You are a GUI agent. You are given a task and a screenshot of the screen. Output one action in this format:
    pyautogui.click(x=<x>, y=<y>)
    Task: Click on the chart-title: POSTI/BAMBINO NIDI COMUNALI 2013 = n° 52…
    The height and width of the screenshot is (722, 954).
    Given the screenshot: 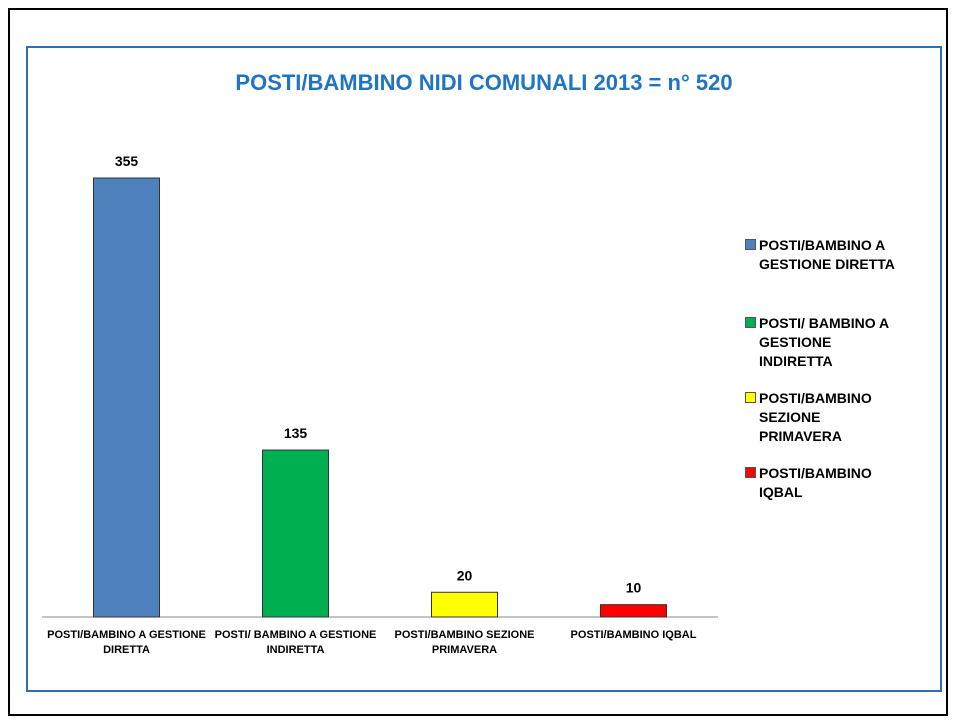 What is the action you would take?
    pyautogui.click(x=484, y=82)
    